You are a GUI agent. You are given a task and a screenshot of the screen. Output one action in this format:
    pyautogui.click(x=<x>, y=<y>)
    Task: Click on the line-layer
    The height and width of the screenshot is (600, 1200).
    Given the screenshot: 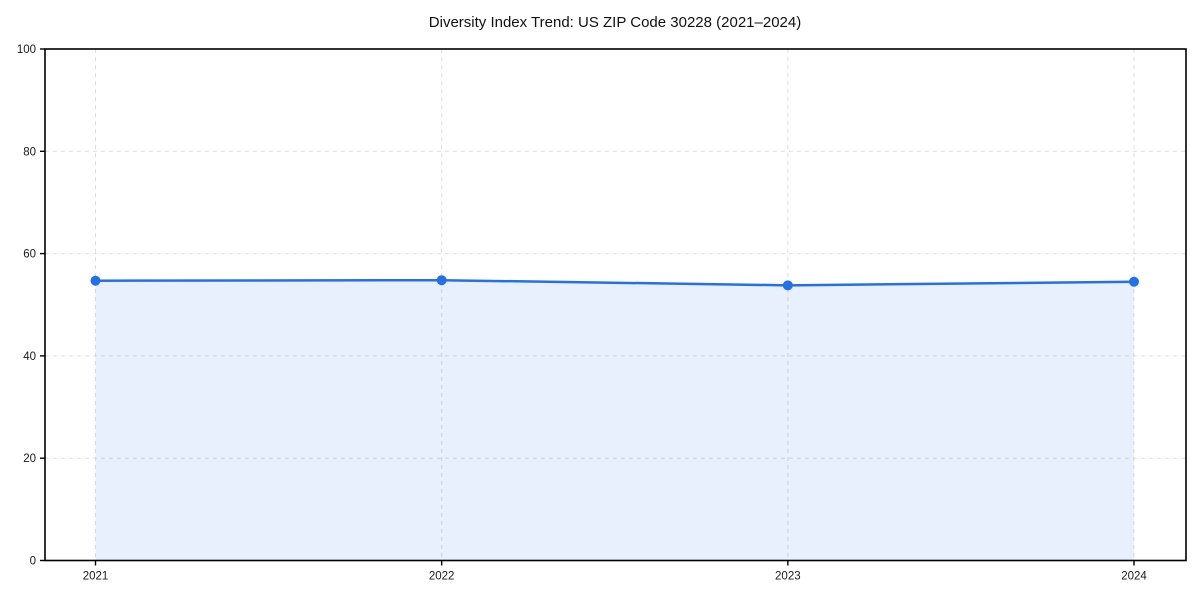 What is the action you would take?
    pyautogui.click(x=615, y=282)
    